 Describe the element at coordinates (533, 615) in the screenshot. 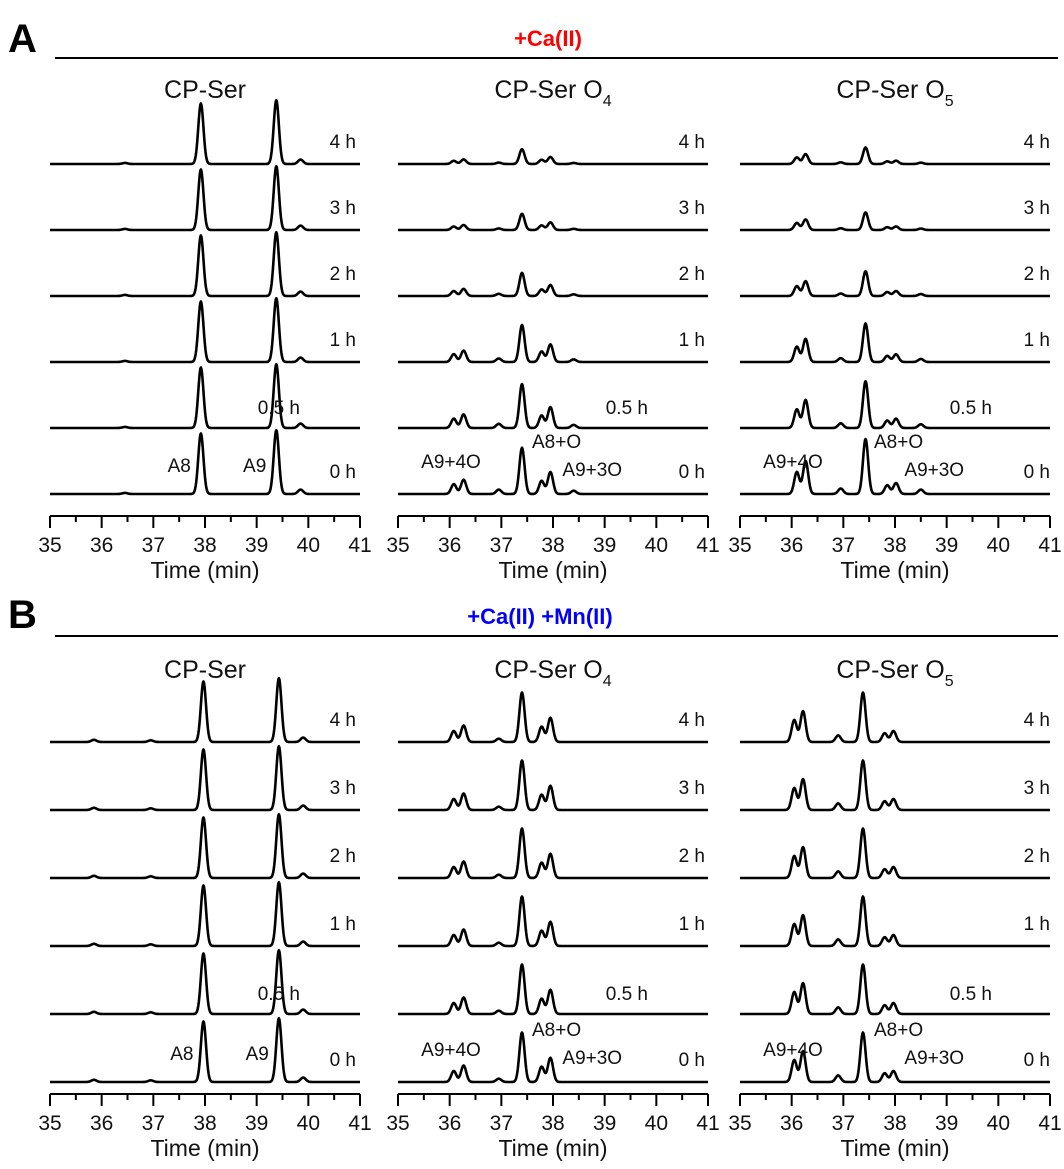

I see `group-b: B +Ca(II) +Mn(II)` at that location.